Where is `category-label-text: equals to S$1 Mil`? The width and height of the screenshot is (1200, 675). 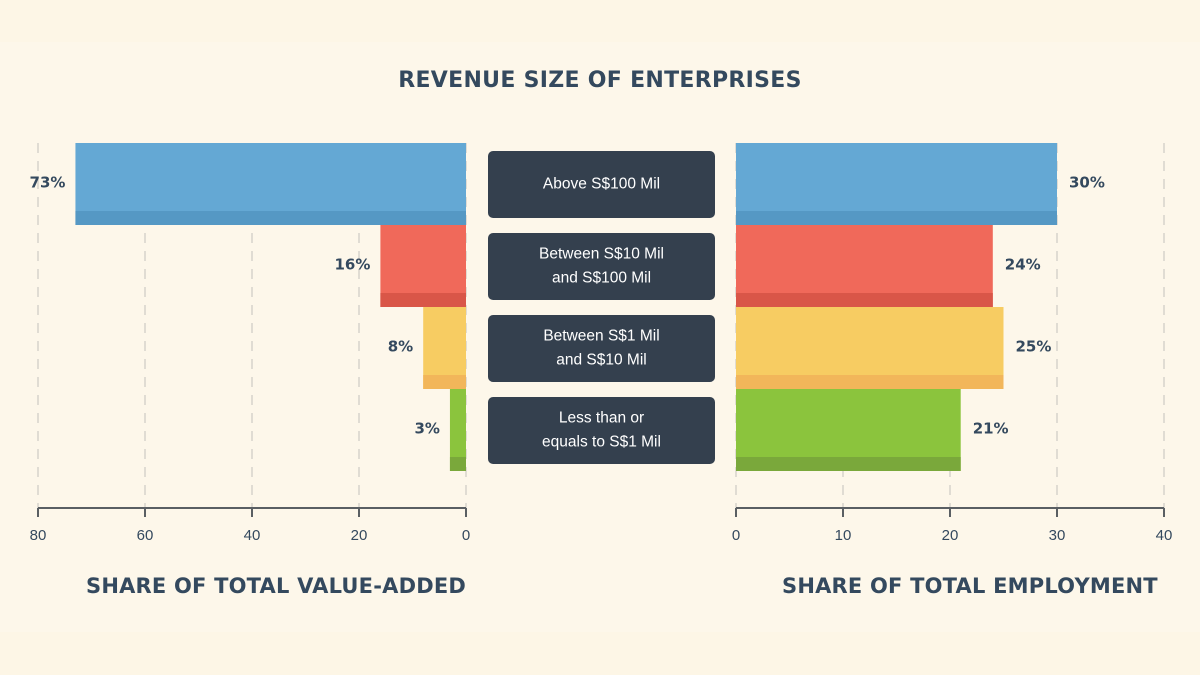 category-label-text: equals to S$1 Mil is located at coordinates (601, 442).